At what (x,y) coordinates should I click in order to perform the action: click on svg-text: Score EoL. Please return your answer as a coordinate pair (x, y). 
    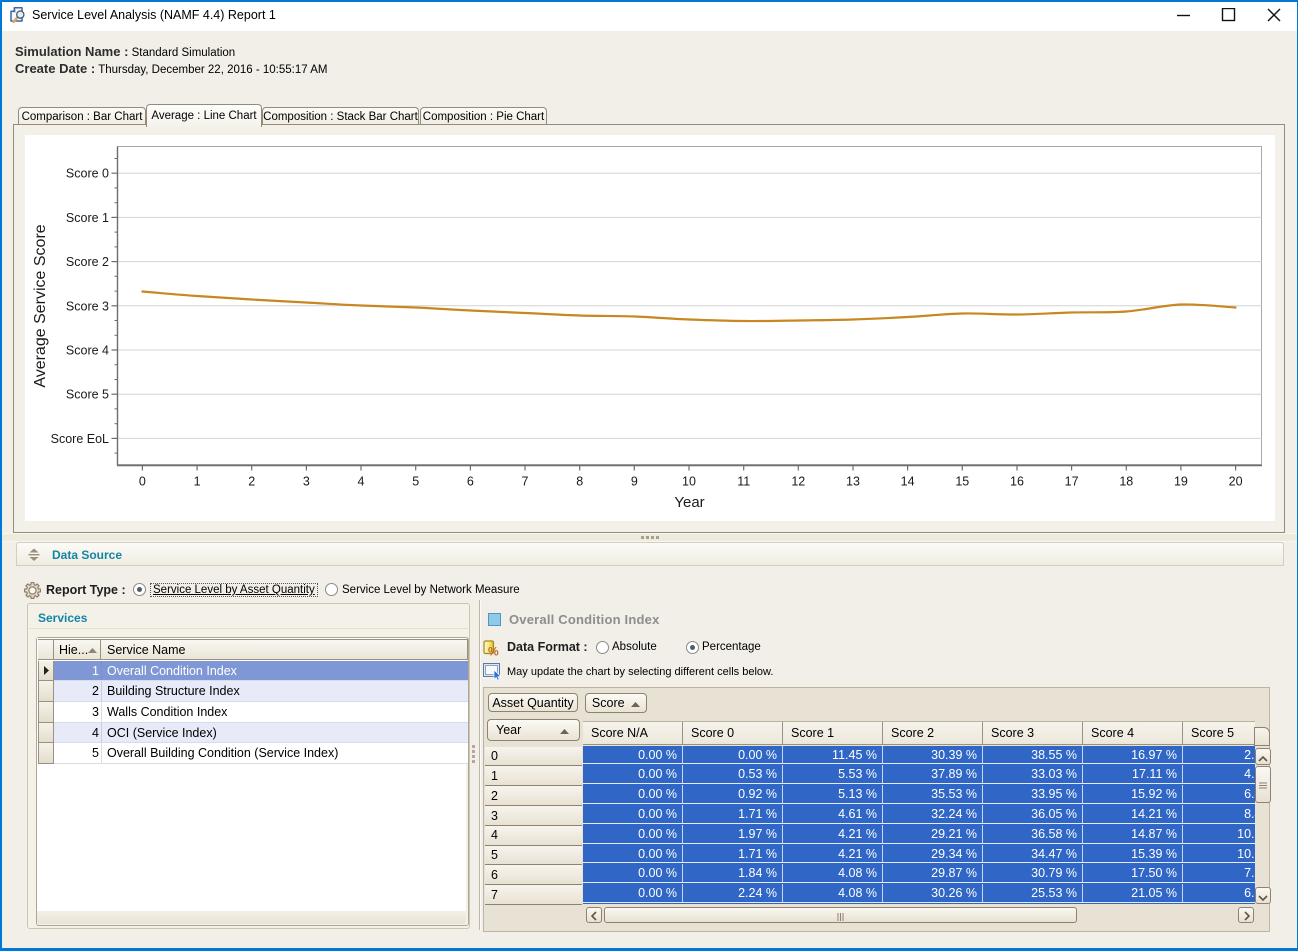
    Looking at the image, I should click on (80, 439).